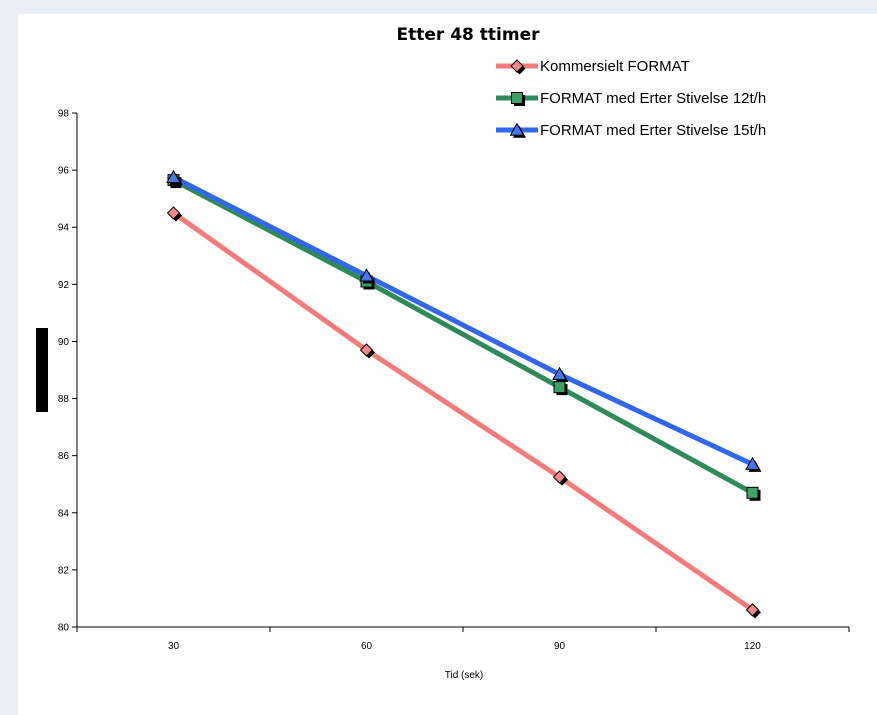 This screenshot has width=877, height=715. I want to click on chart-title: Etter 48 ttimer, so click(469, 35).